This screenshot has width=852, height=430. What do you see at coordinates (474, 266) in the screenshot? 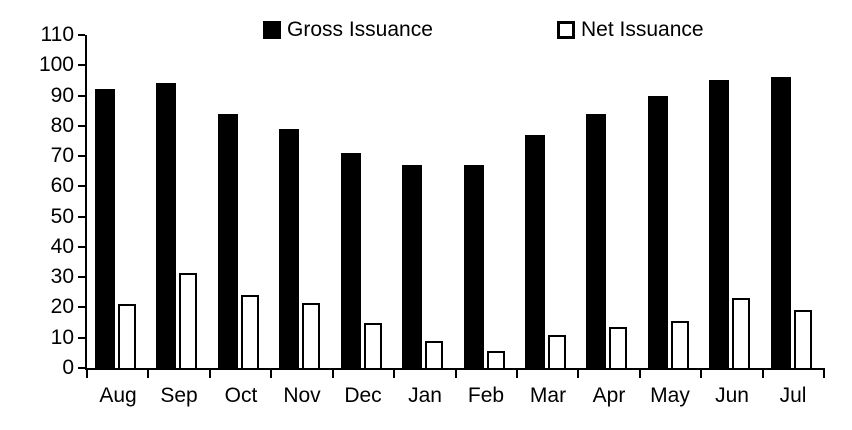
I see `bar-gross-feb` at bounding box center [474, 266].